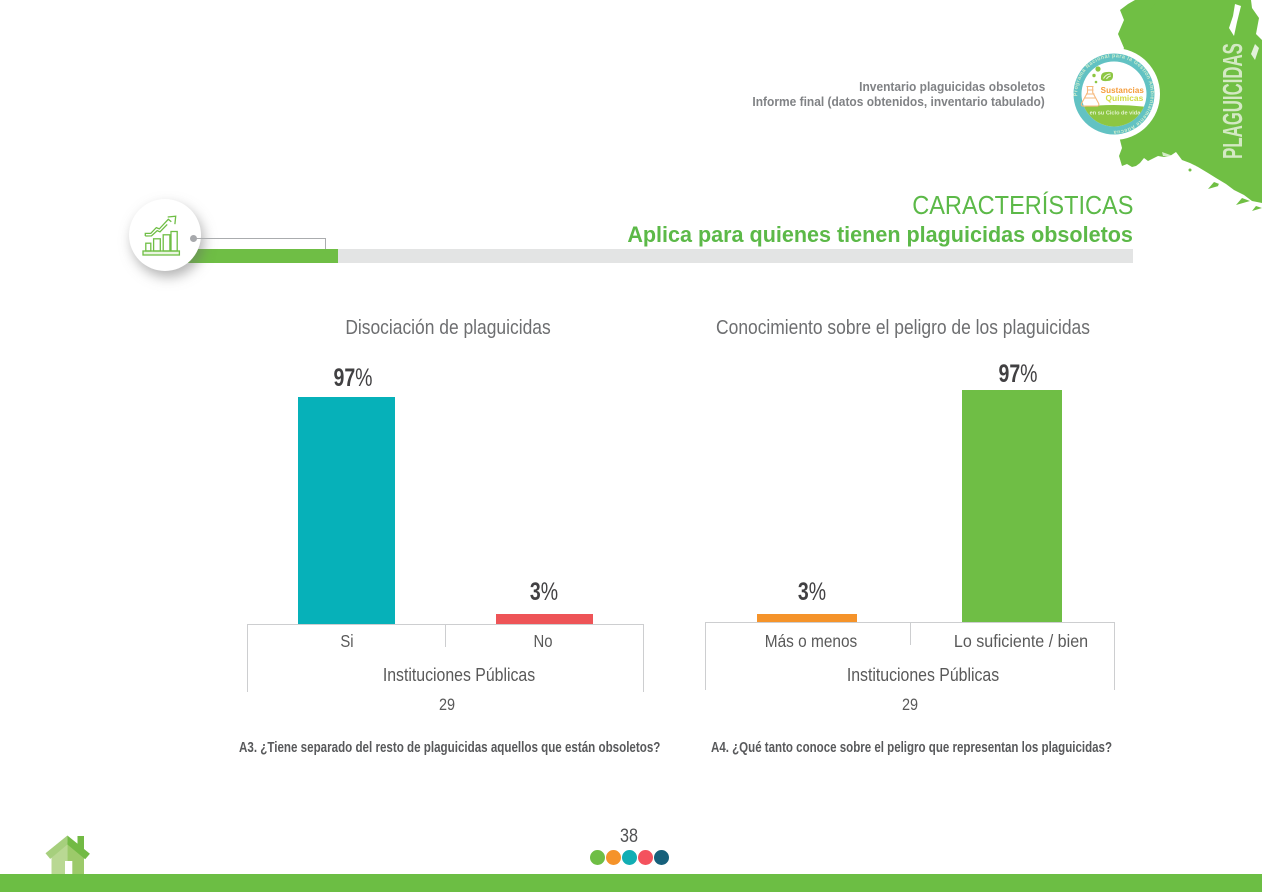  What do you see at coordinates (1116, 114) in the screenshot?
I see `svg-text: en su Ciclo de vida` at bounding box center [1116, 114].